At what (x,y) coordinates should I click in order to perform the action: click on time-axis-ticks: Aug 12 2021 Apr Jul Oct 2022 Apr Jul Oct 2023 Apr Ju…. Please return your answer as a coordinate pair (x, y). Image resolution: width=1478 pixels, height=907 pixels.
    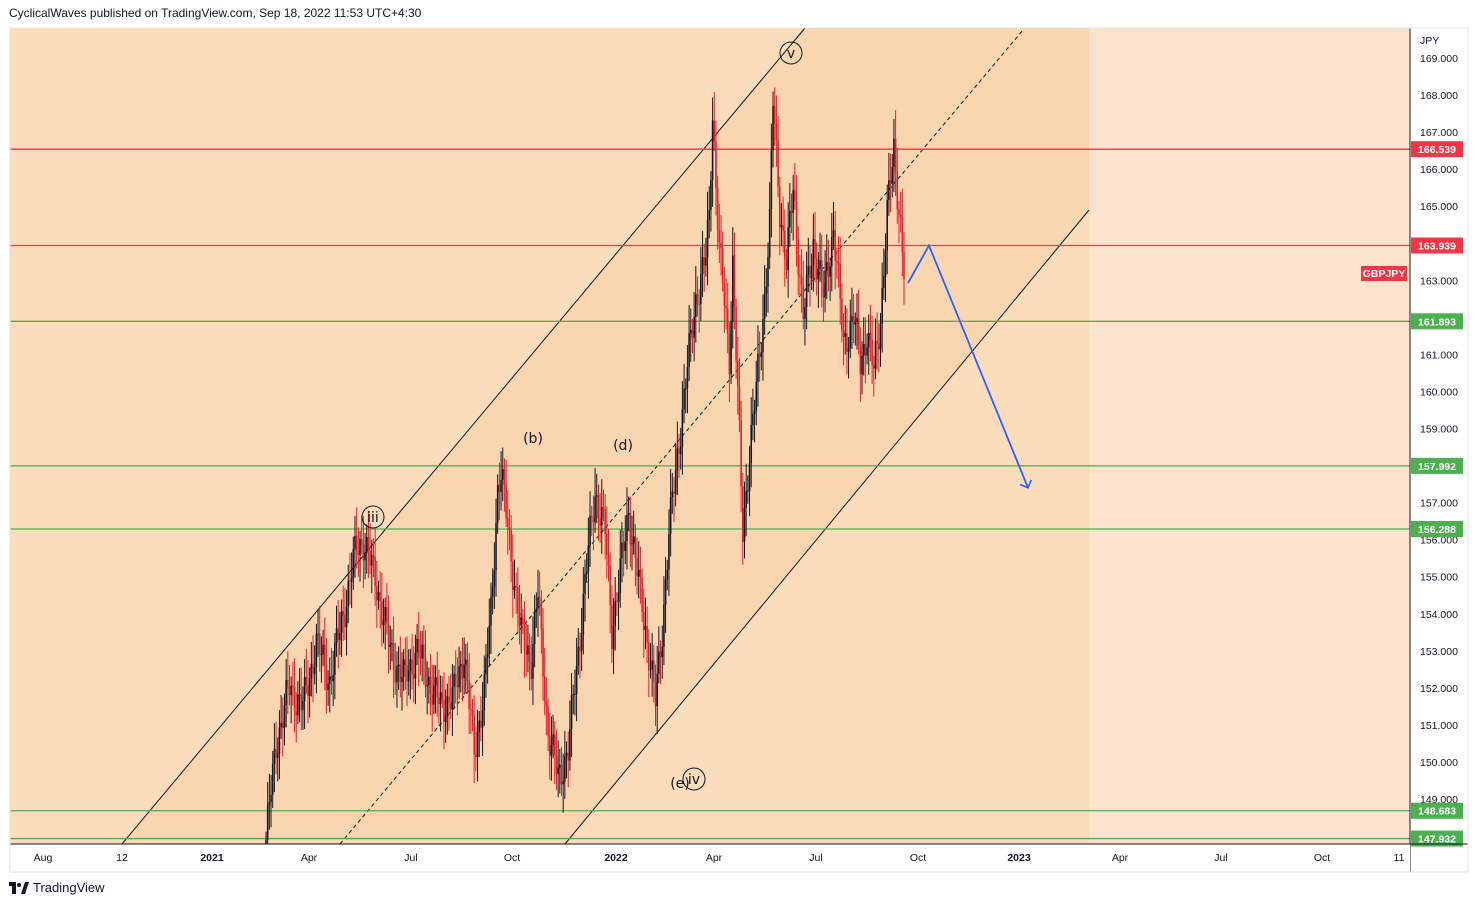
    Looking at the image, I should click on (719, 858).